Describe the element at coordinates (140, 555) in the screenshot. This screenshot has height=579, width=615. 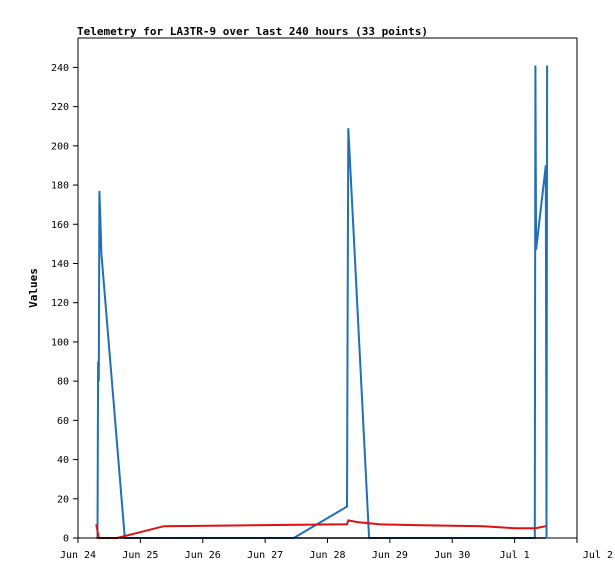
I see `x-tick-label: Jun 25` at that location.